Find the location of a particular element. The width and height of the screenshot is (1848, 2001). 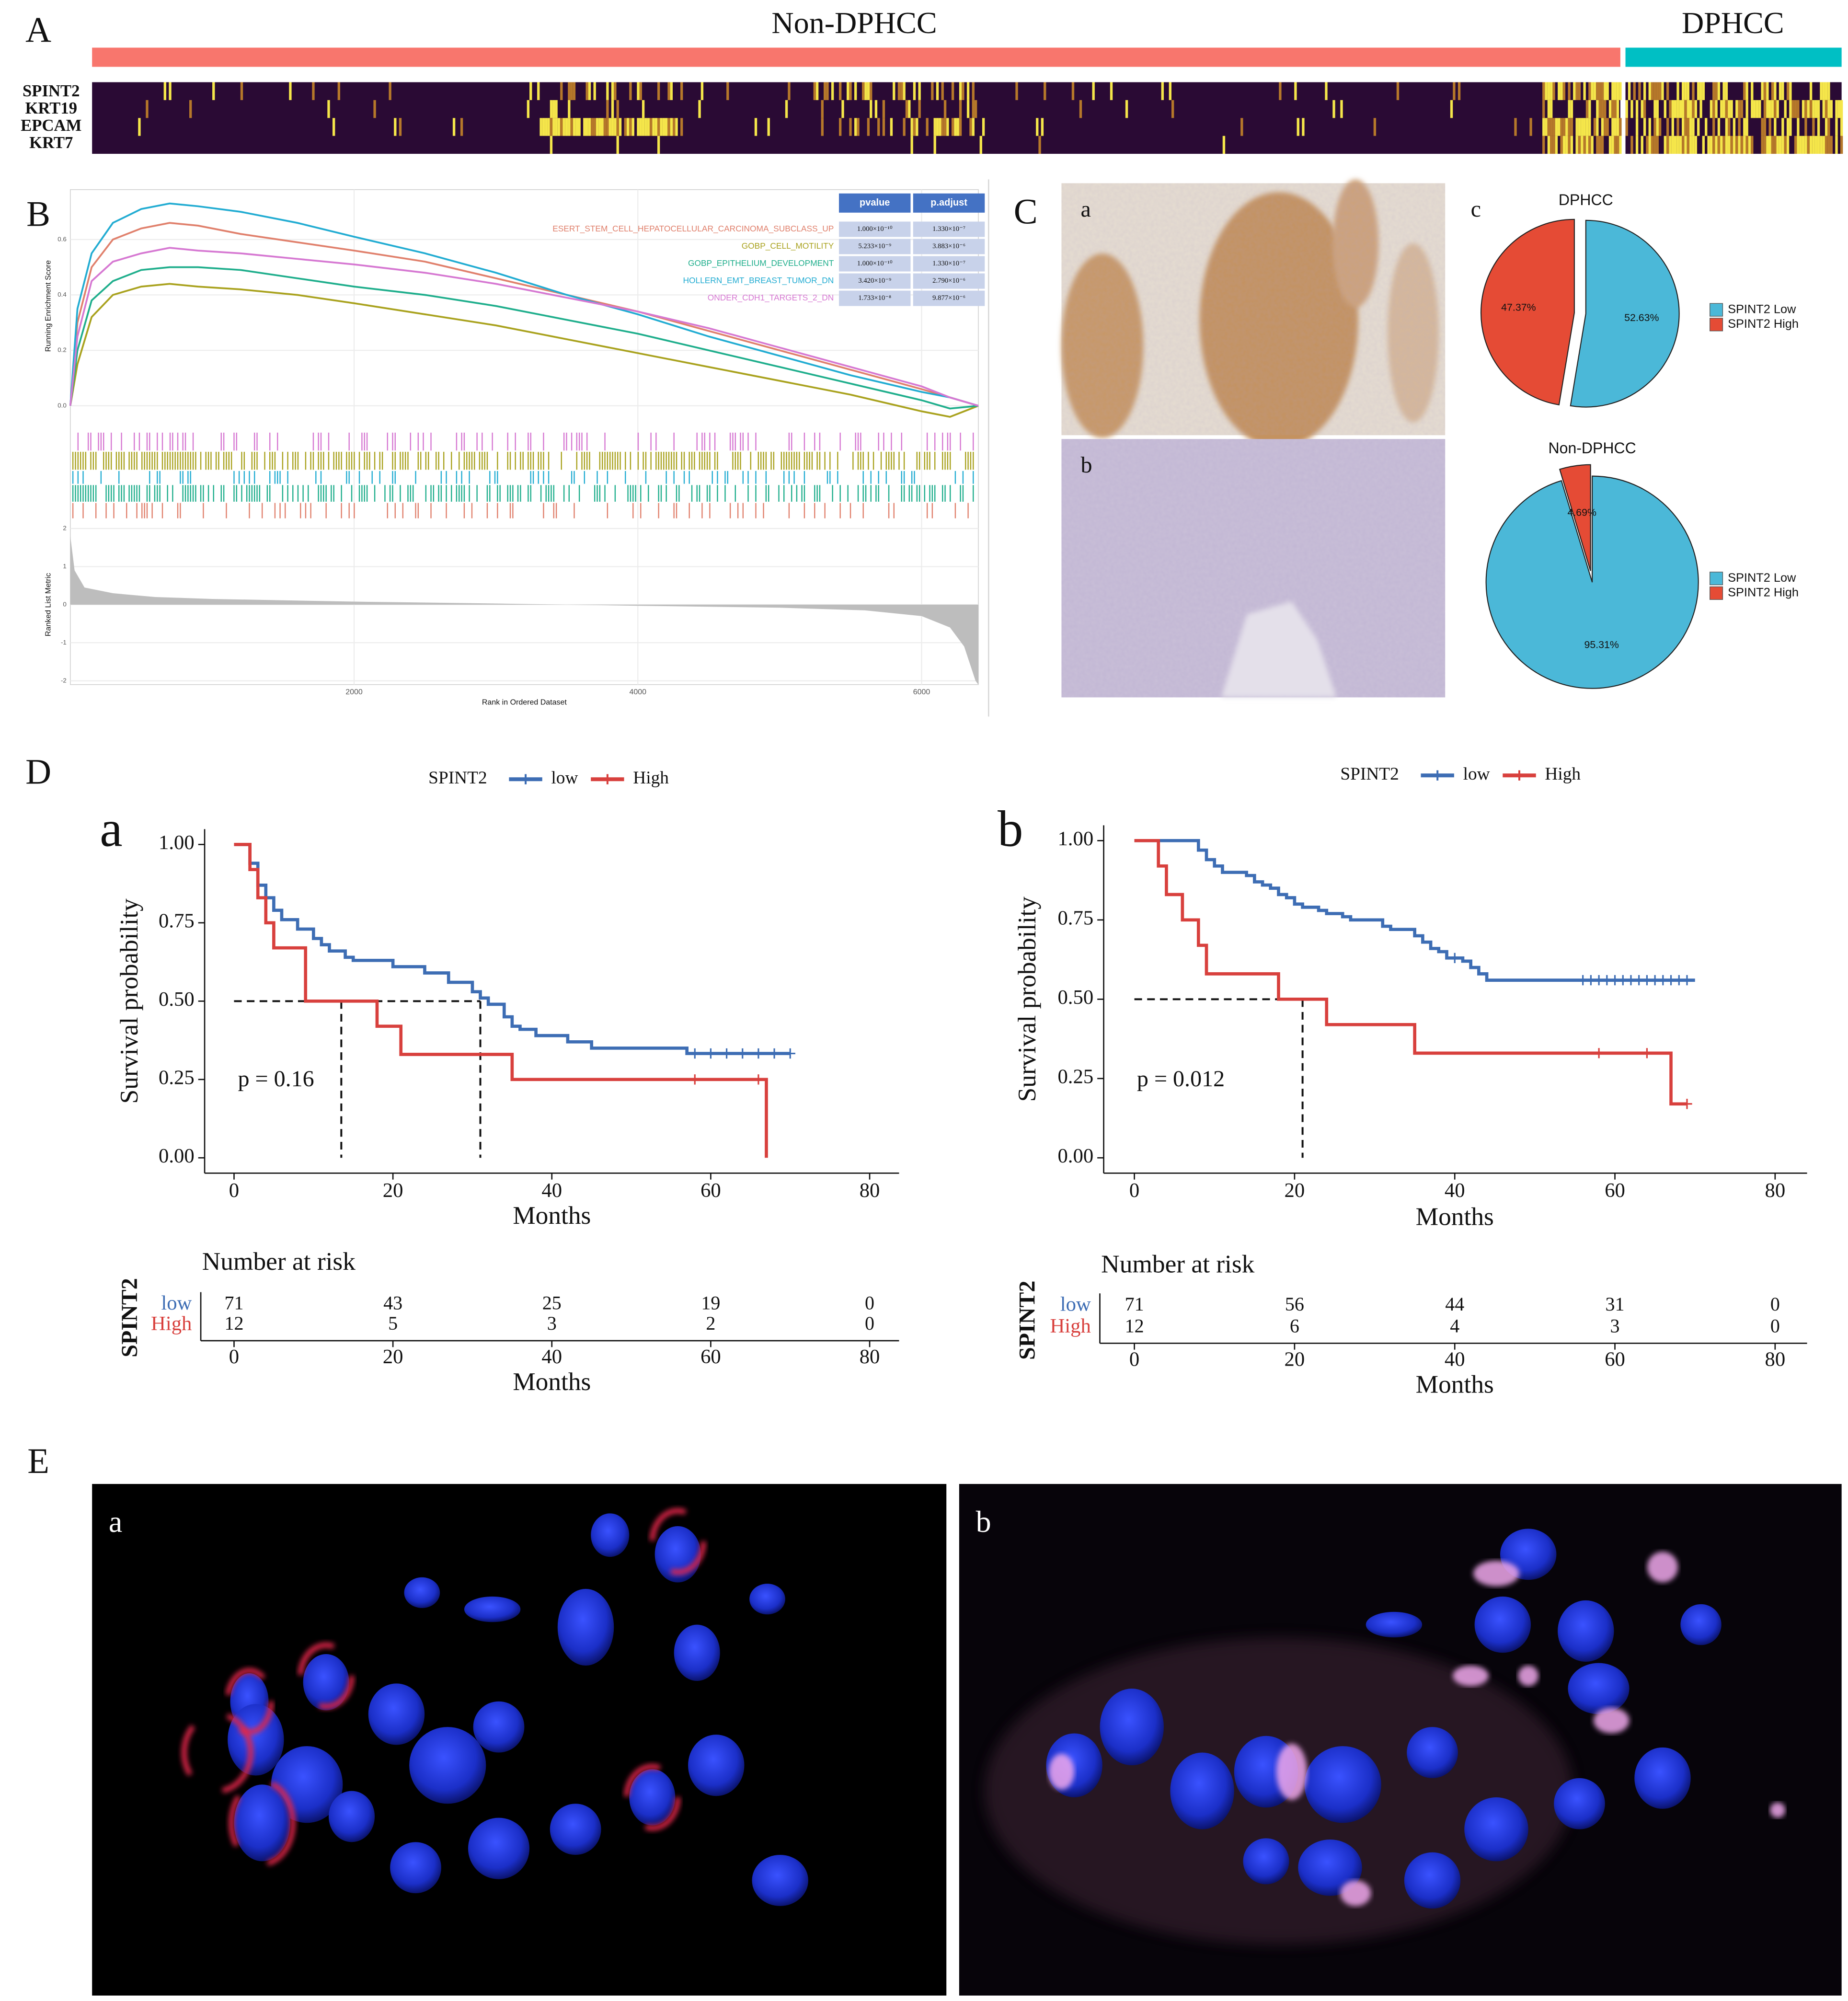

panel-label: D is located at coordinates (38, 772).